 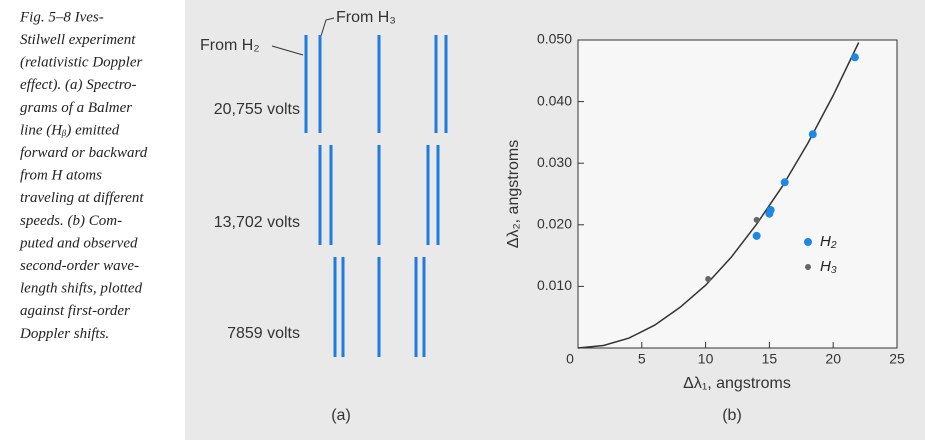 What do you see at coordinates (61, 17) in the screenshot?
I see `caption-line: Fig. 5–8 Ives-` at bounding box center [61, 17].